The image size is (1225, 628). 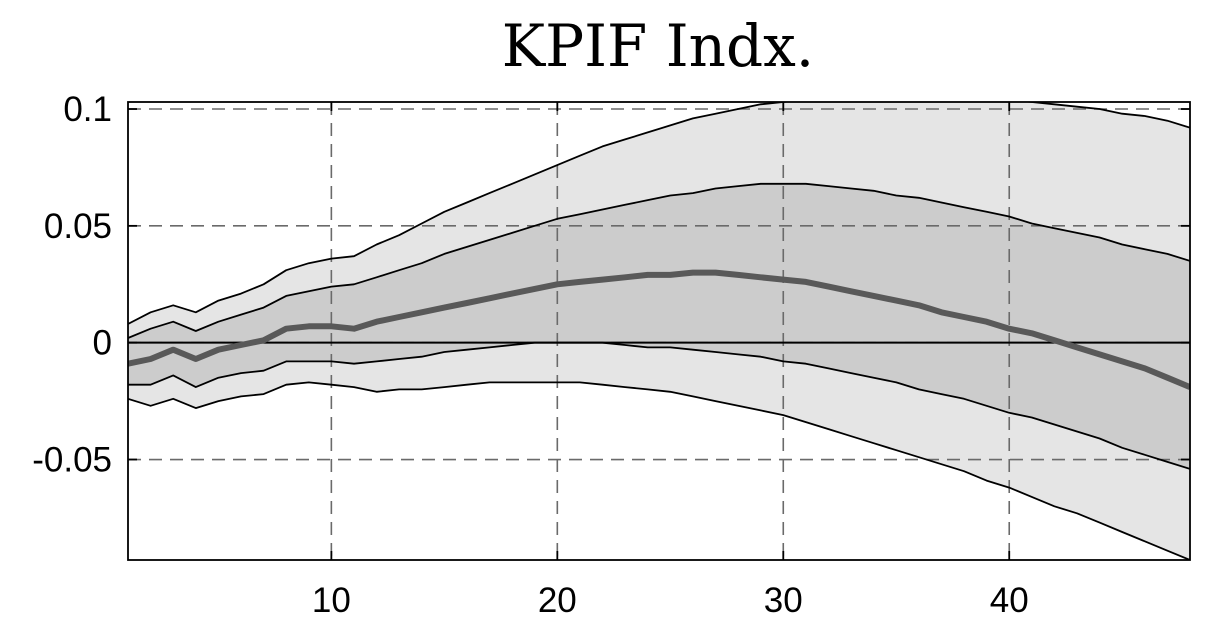 What do you see at coordinates (87, 109) in the screenshot?
I see `y-tick-label: 0.1` at bounding box center [87, 109].